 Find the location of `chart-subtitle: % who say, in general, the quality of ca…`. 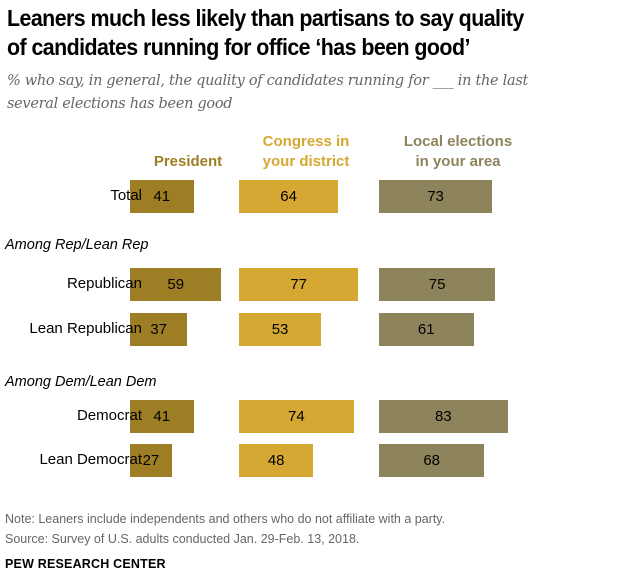

chart-subtitle: % who say, in general, the quality of ca… is located at coordinates (267, 93).